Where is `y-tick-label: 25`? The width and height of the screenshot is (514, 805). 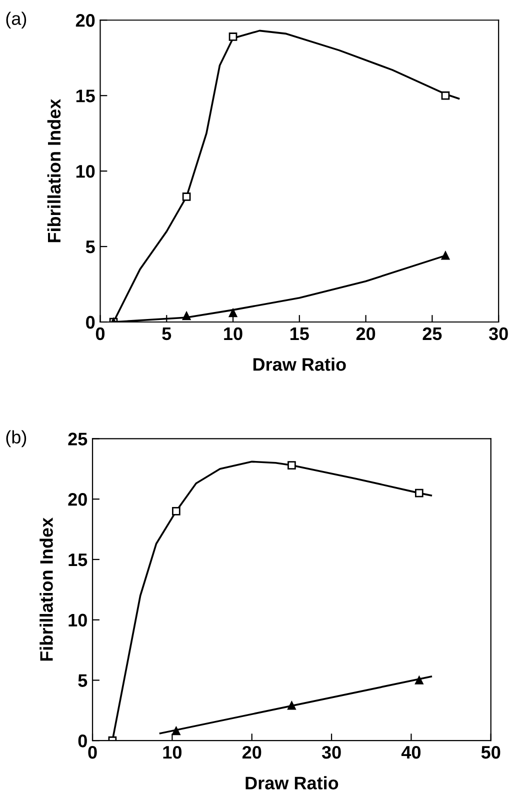 y-tick-label: 25 is located at coordinates (78, 439).